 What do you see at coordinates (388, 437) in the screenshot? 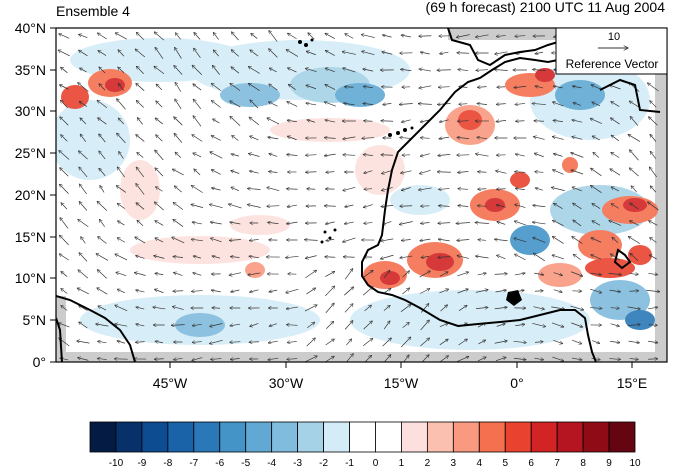
I see `colorbar-swatch` at bounding box center [388, 437].